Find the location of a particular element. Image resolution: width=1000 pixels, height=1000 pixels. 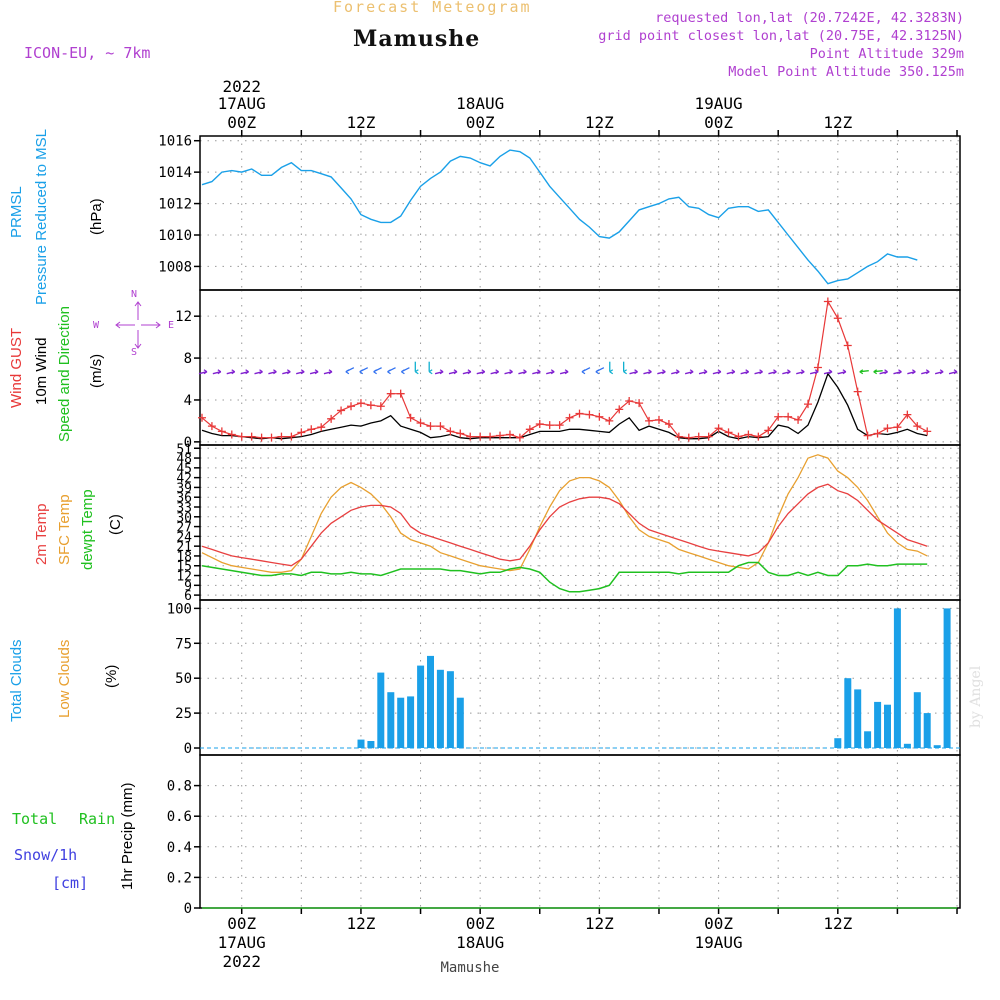

dewpt-line is located at coordinates (564, 577).